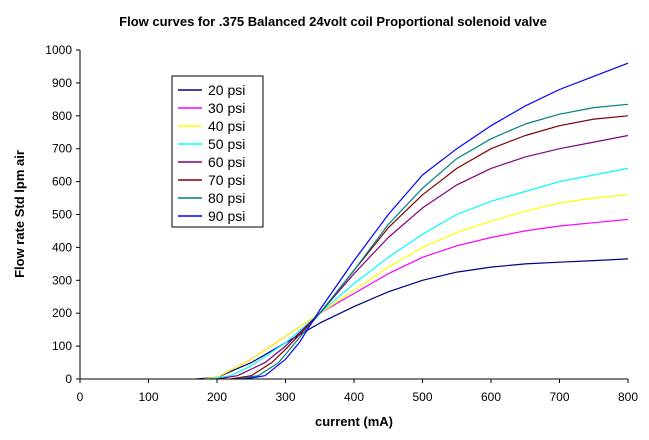 The image size is (649, 440). I want to click on y-tick-label: 900, so click(62, 83).